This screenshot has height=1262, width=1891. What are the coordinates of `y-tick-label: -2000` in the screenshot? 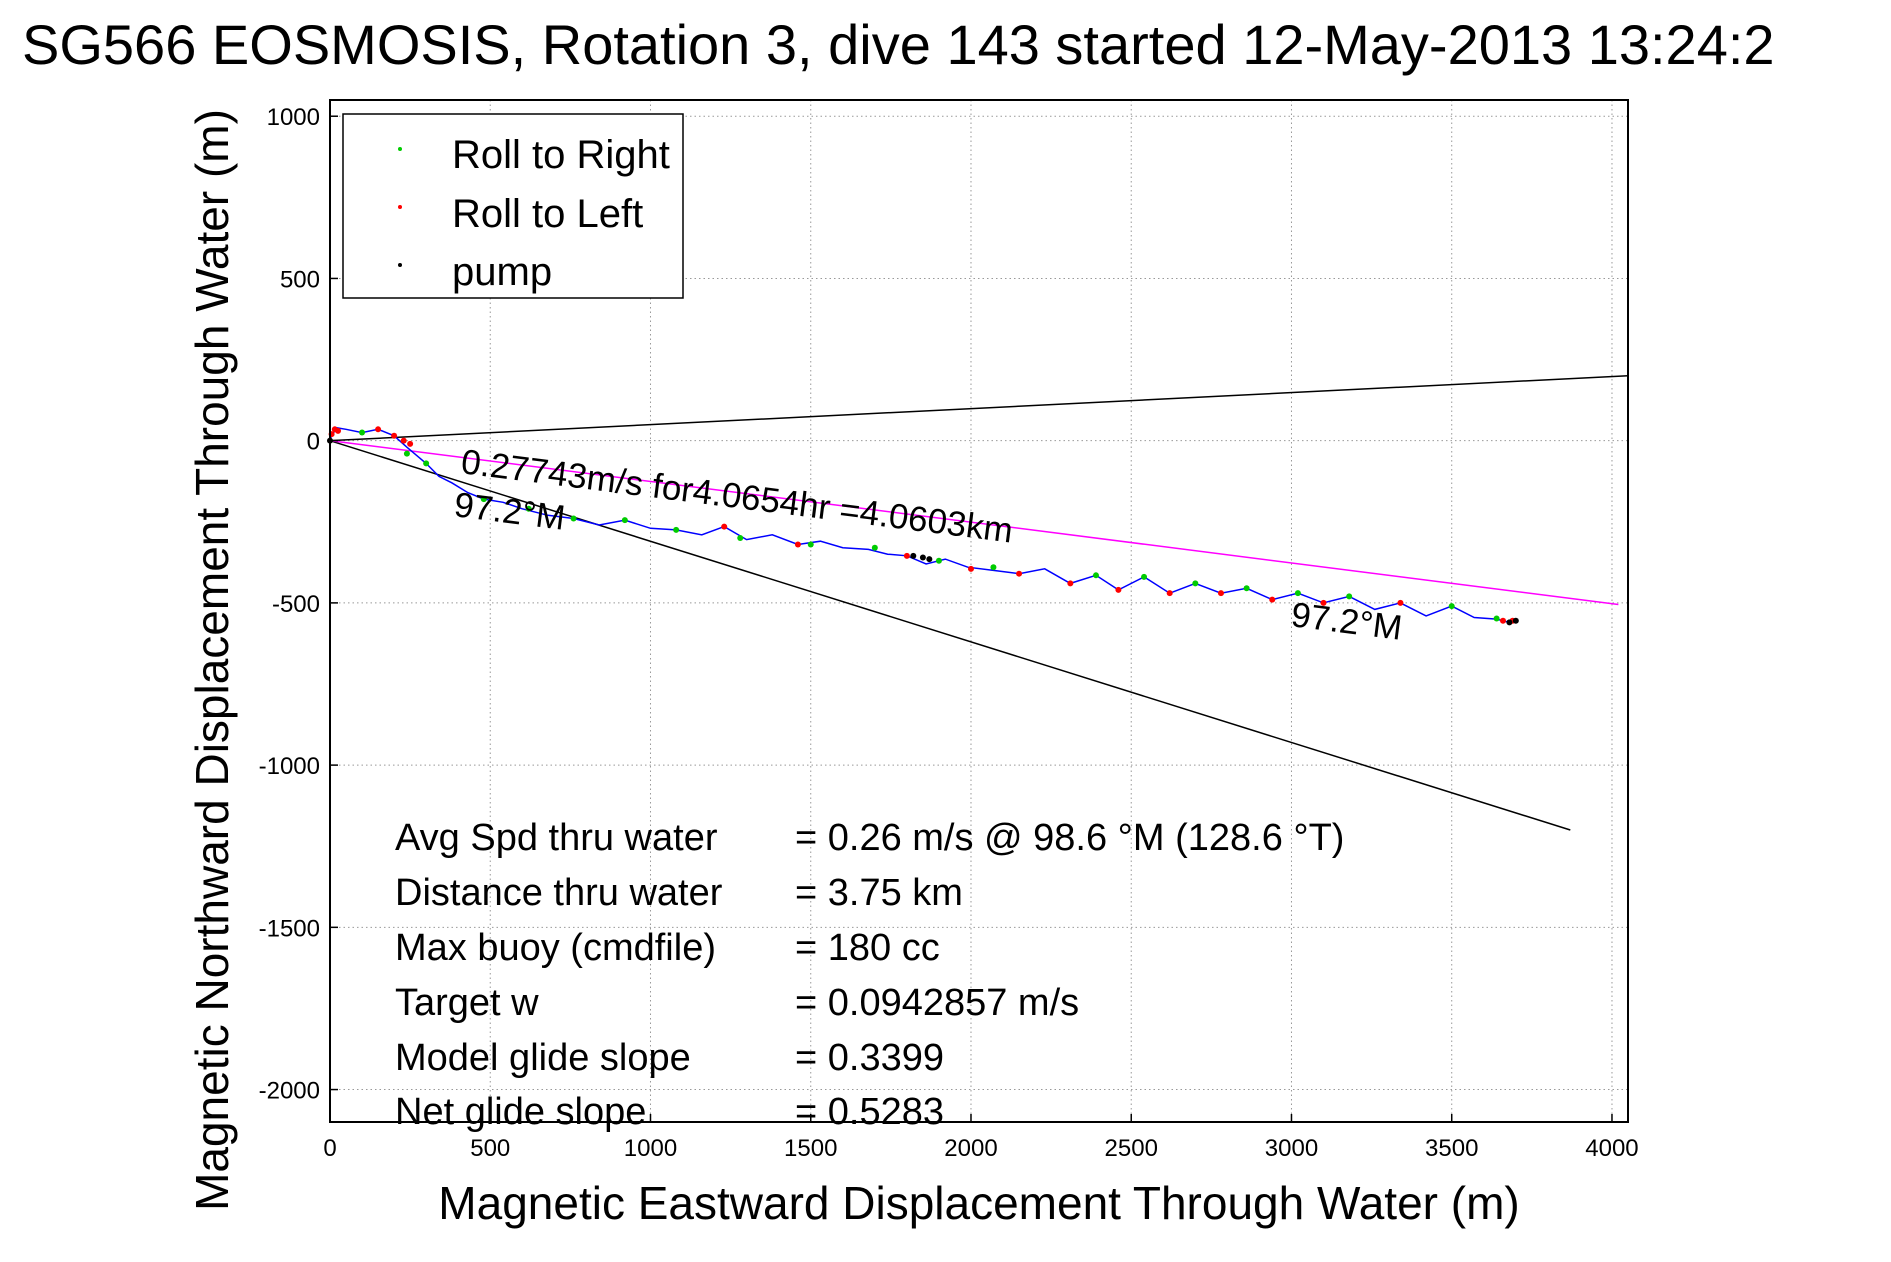 It's located at (289, 1091).